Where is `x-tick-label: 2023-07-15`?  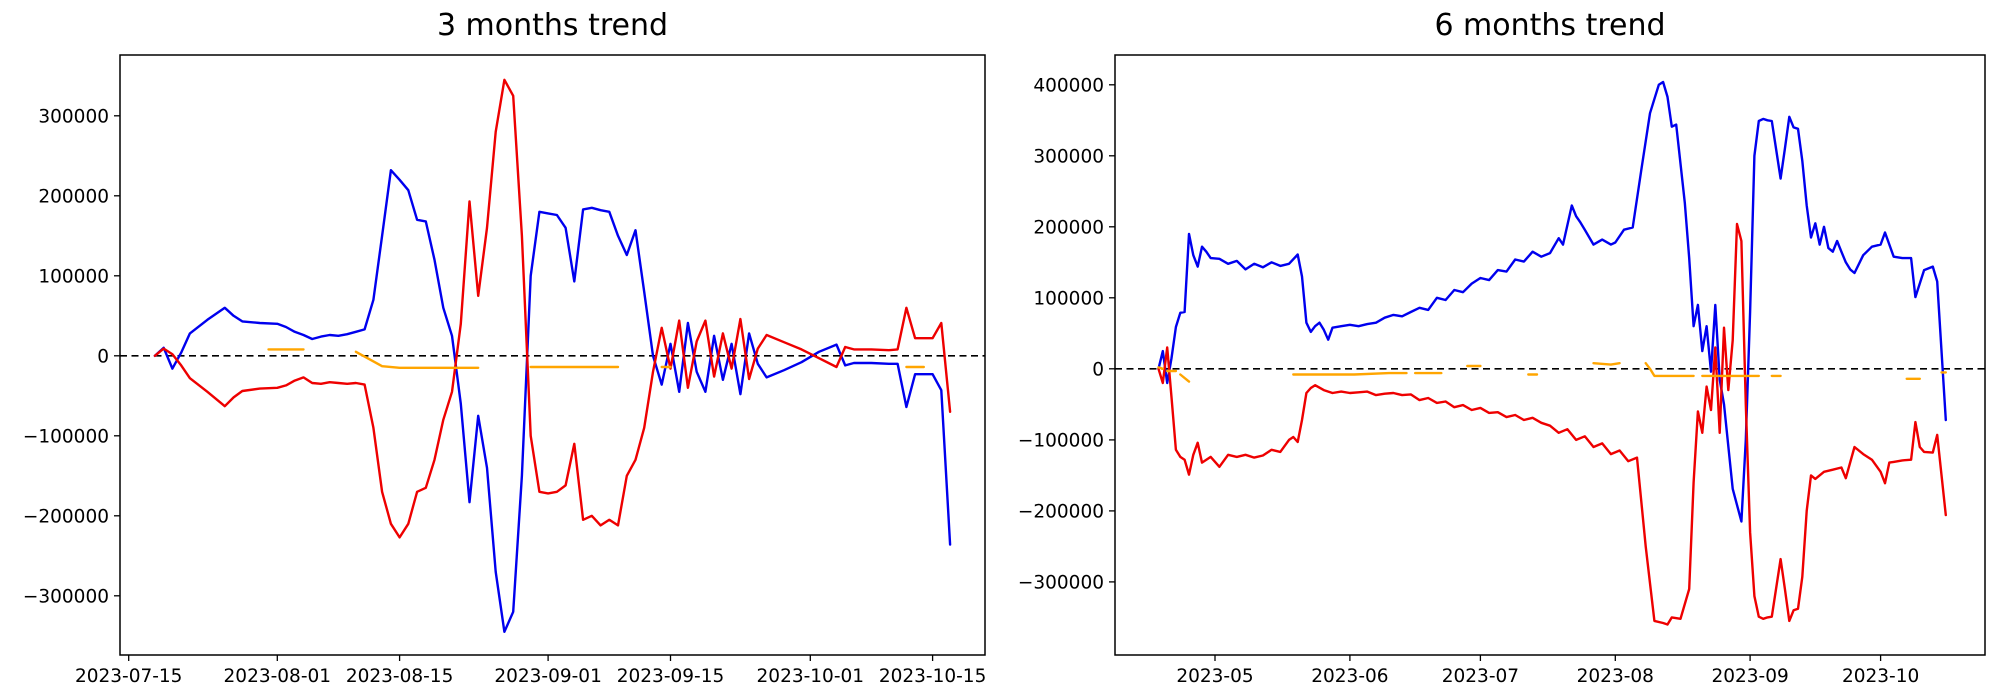 x-tick-label: 2023-07-15 is located at coordinates (129, 676).